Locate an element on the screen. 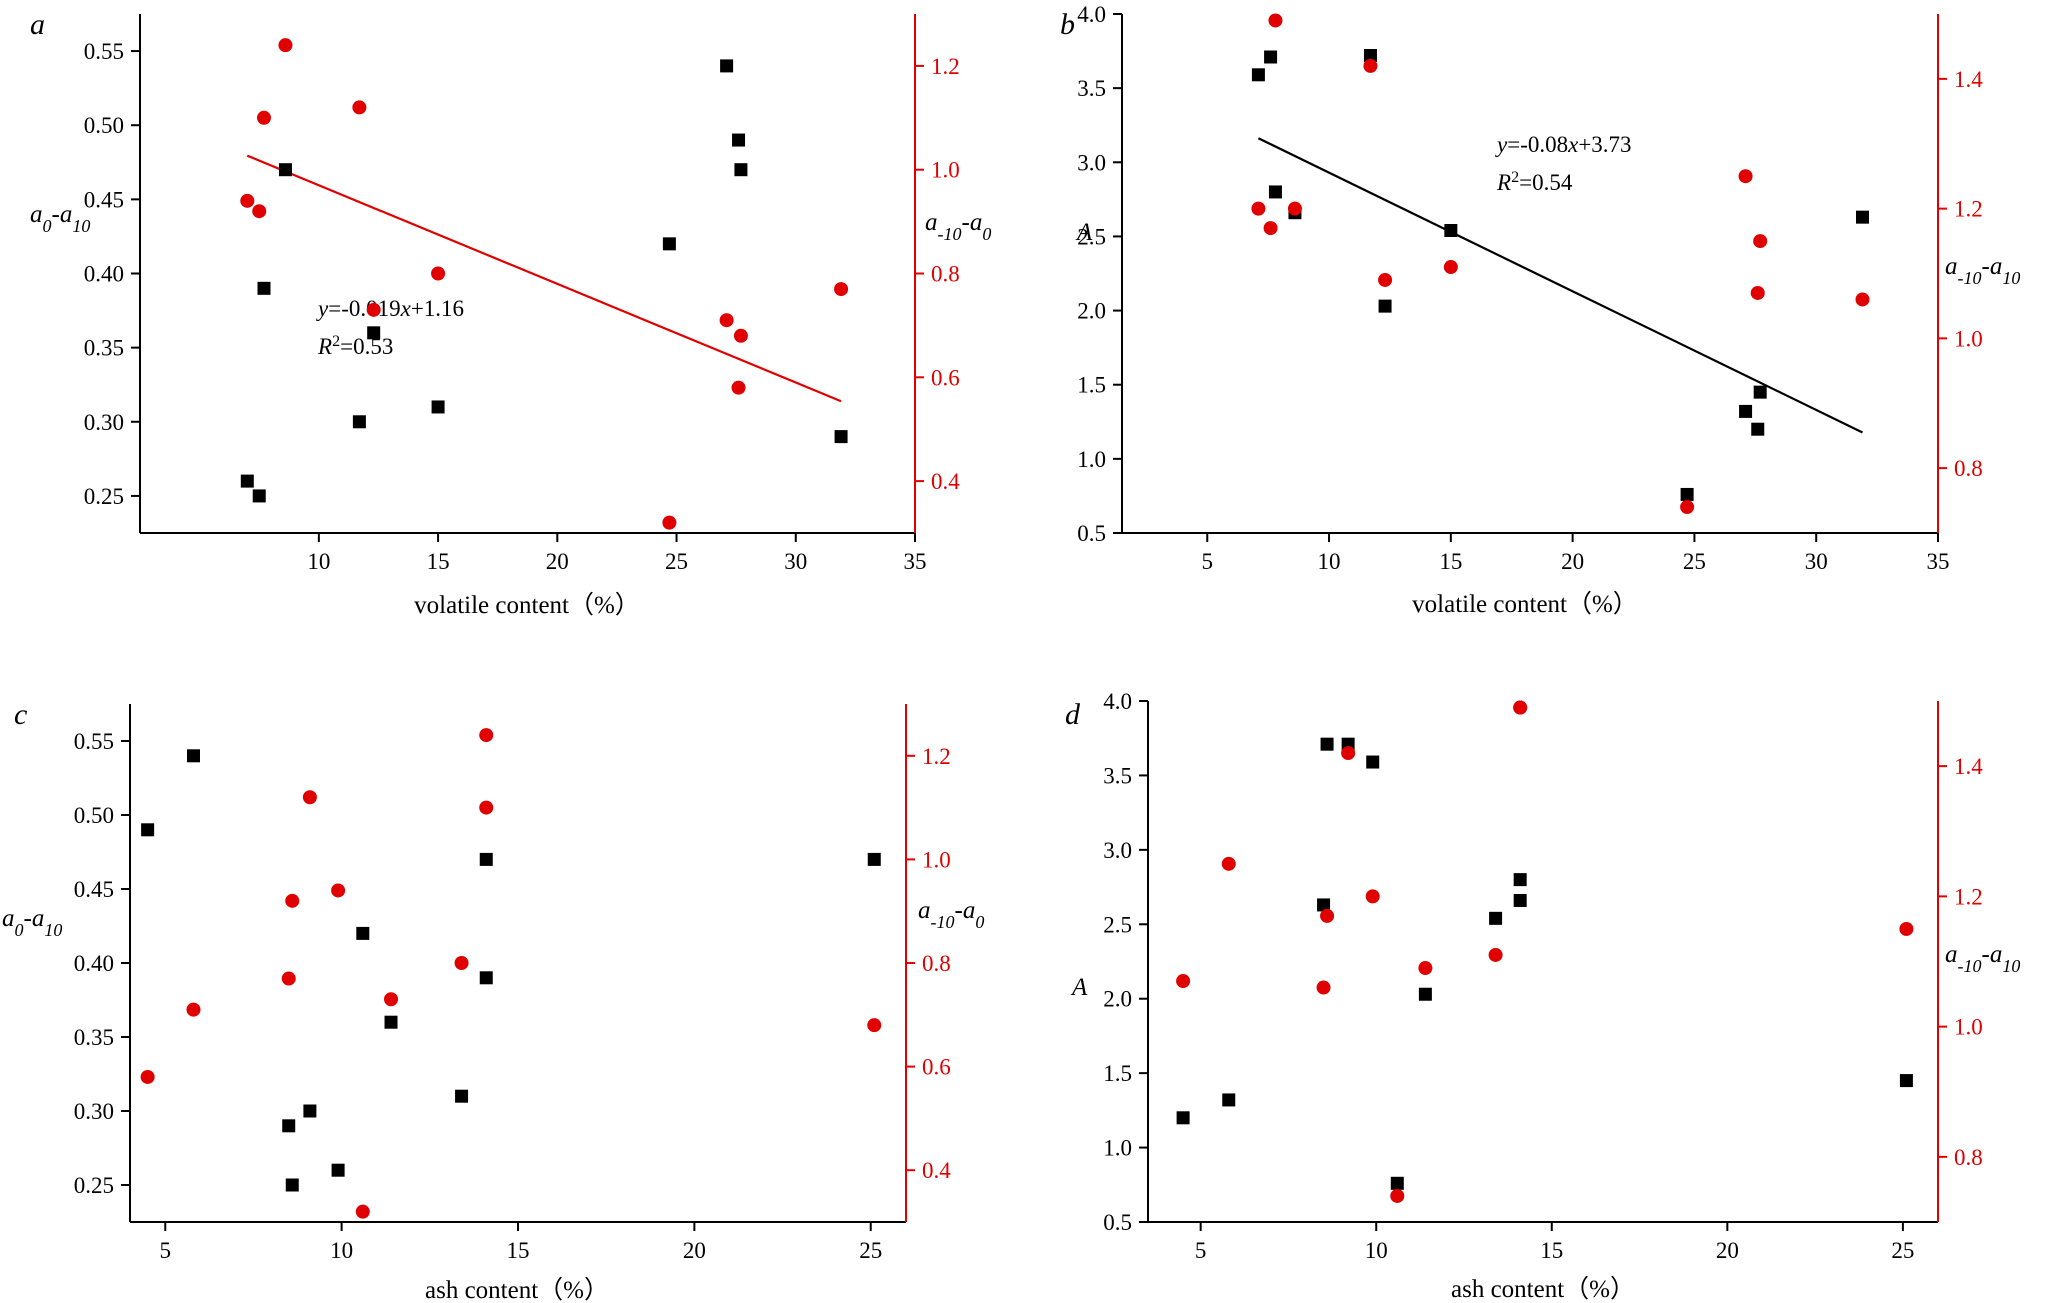  y-left-tick-label: 1.0 is located at coordinates (1117, 1148).